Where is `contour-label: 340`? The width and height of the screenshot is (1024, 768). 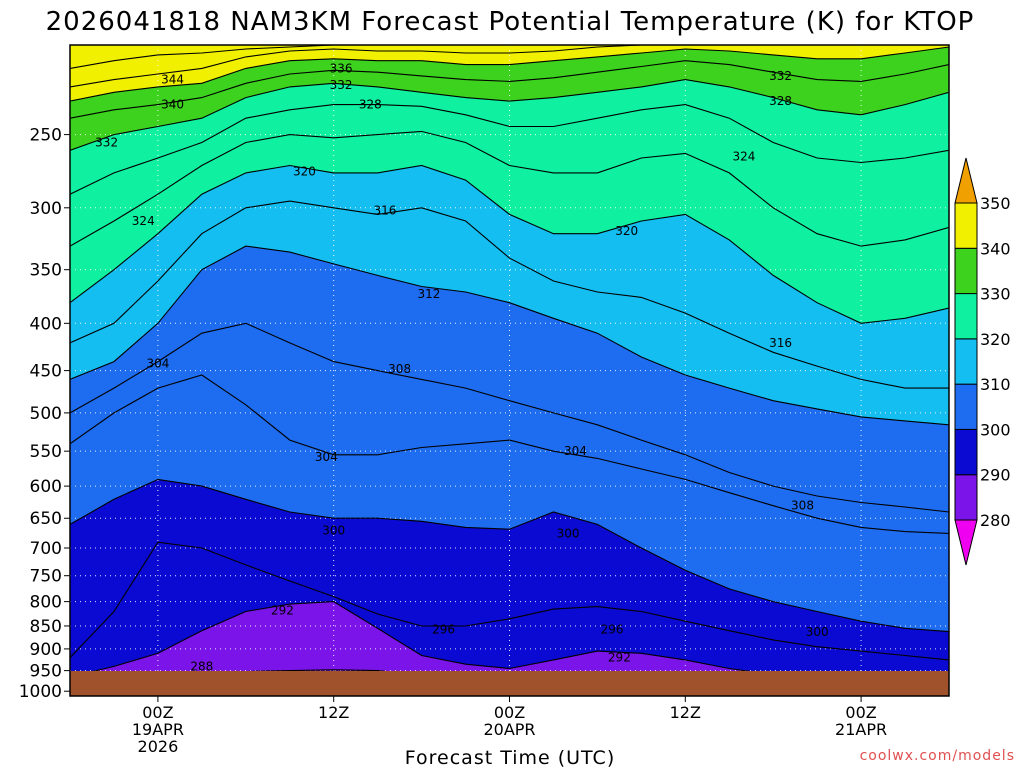
contour-label: 340 is located at coordinates (172, 105).